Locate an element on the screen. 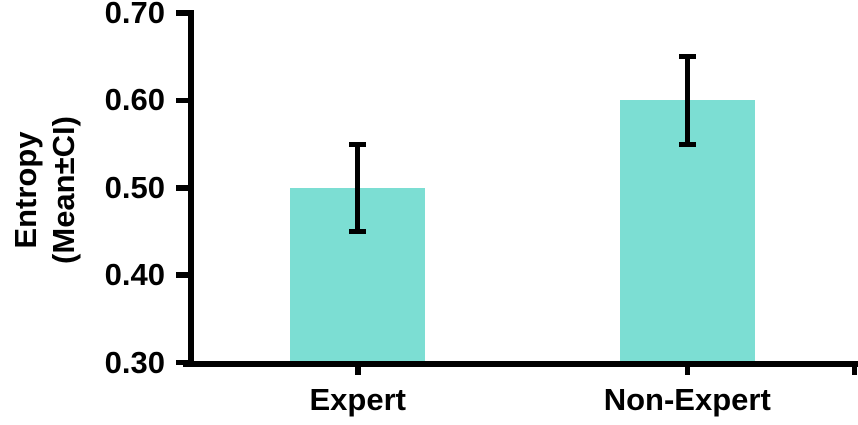 The image size is (858, 425). error-bar-top-cap-expert is located at coordinates (358, 144).